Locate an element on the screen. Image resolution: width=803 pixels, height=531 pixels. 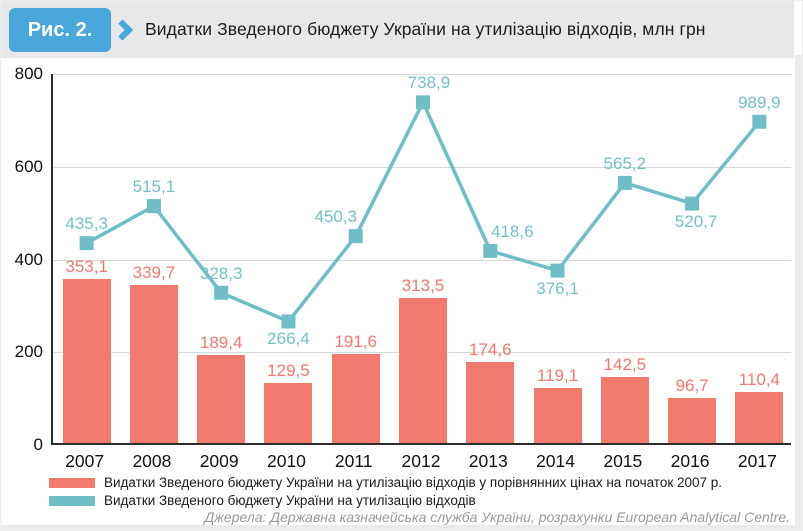
line-marker-2007 is located at coordinates (86, 243).